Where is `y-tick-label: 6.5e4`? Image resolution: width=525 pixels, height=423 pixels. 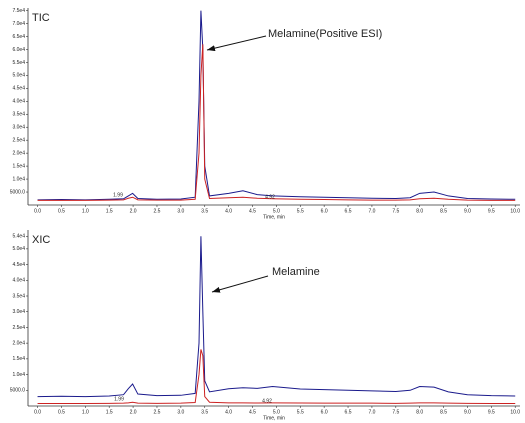
y-tick-label: 6.5e4 is located at coordinates (18, 37).